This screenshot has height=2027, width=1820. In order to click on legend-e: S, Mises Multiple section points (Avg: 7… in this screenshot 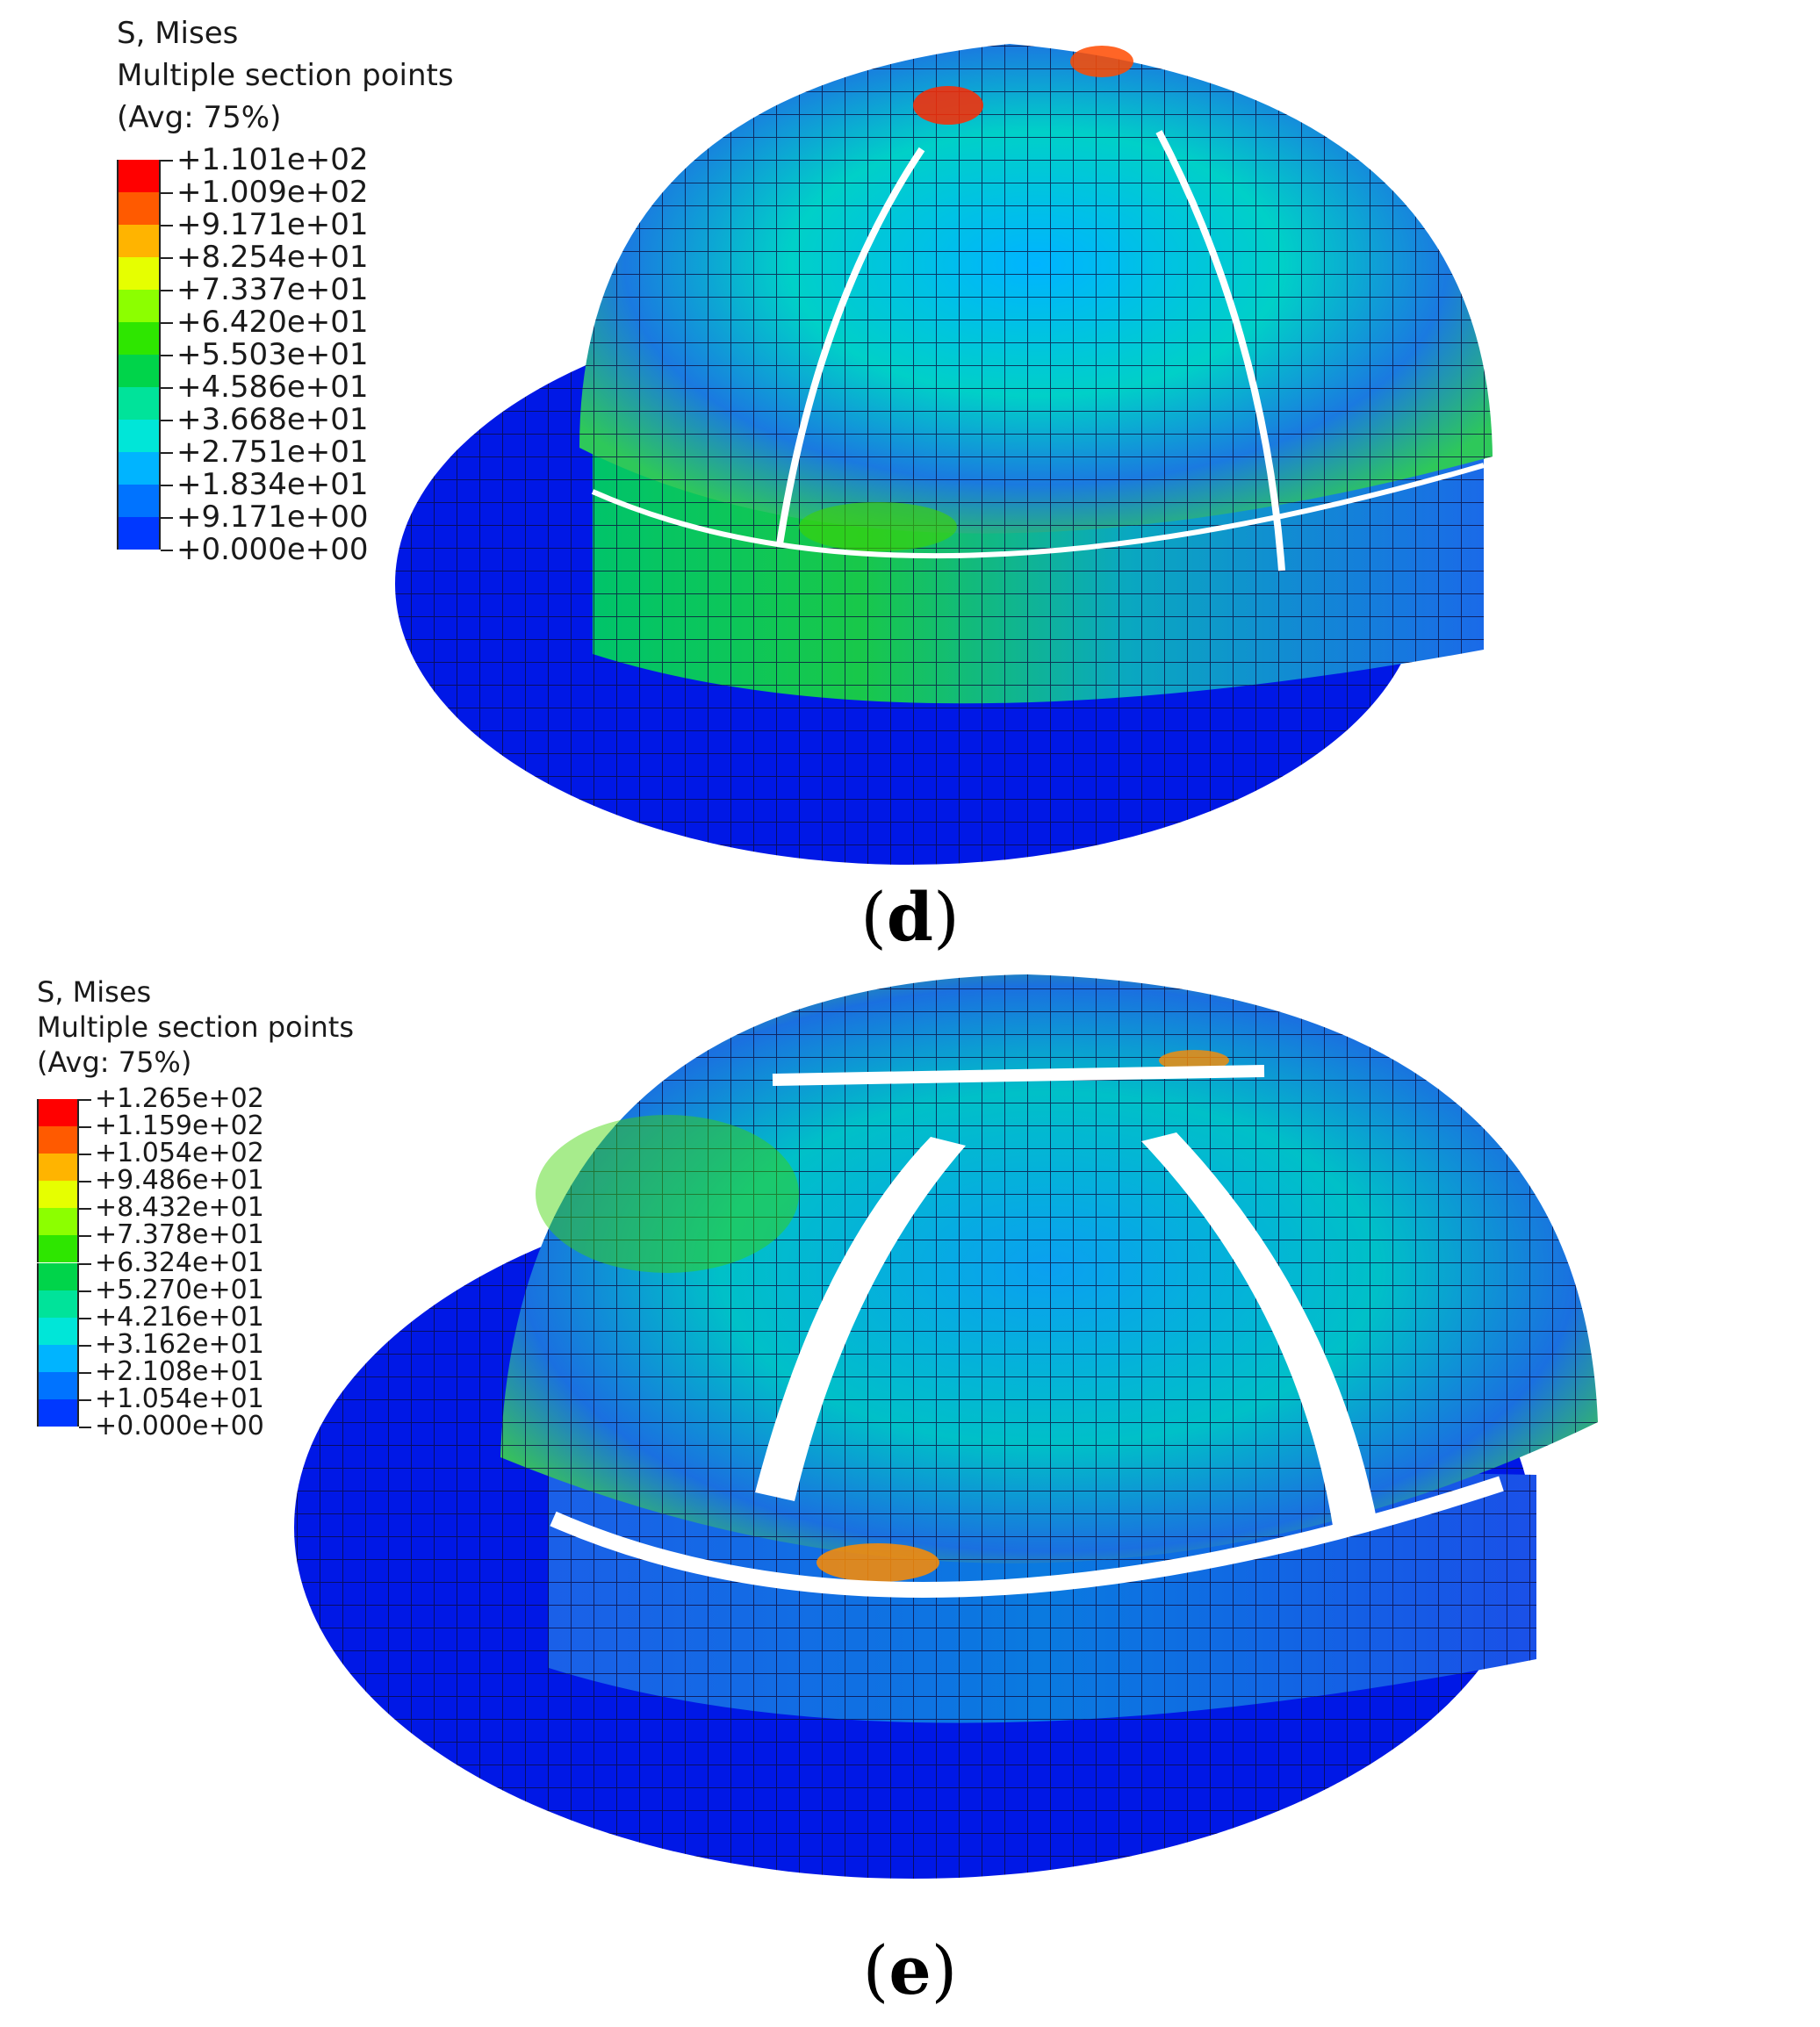, I will do `click(195, 1207)`.